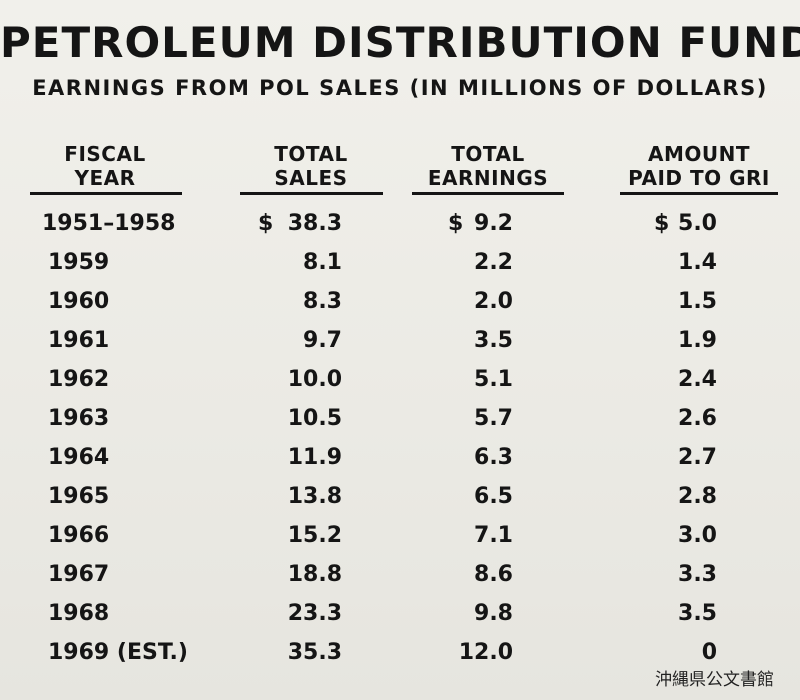  Describe the element at coordinates (699, 166) in the screenshot. I see `header-amount-paid: AMOUNT PAID TO GRI` at that location.